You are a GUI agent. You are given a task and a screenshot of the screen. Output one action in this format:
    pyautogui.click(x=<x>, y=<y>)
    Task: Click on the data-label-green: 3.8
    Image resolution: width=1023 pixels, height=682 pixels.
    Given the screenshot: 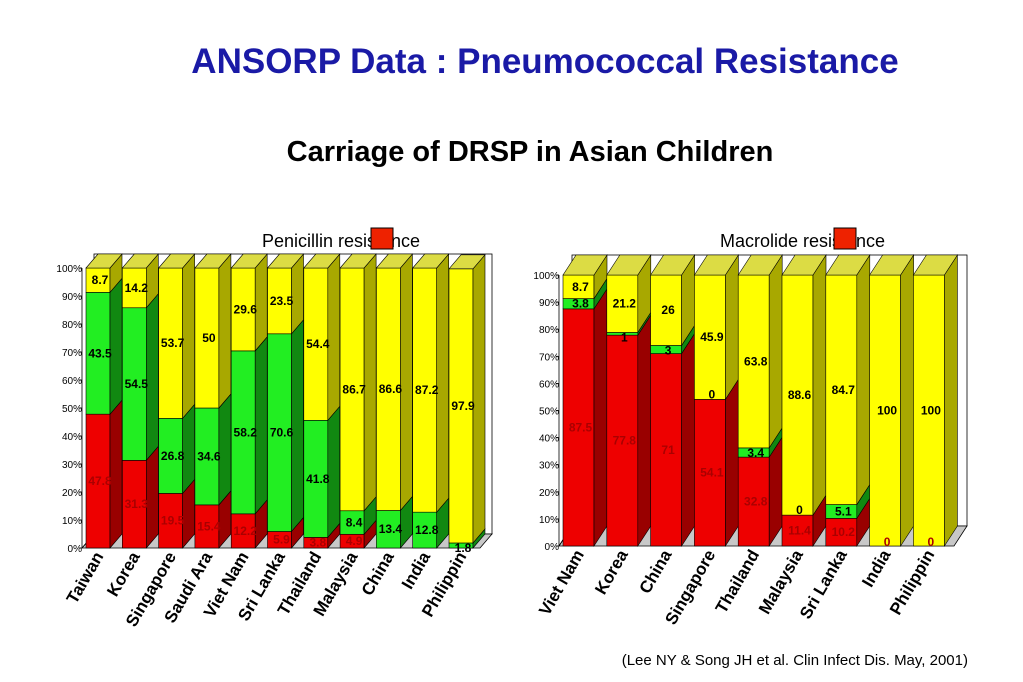 What is the action you would take?
    pyautogui.click(x=580, y=304)
    